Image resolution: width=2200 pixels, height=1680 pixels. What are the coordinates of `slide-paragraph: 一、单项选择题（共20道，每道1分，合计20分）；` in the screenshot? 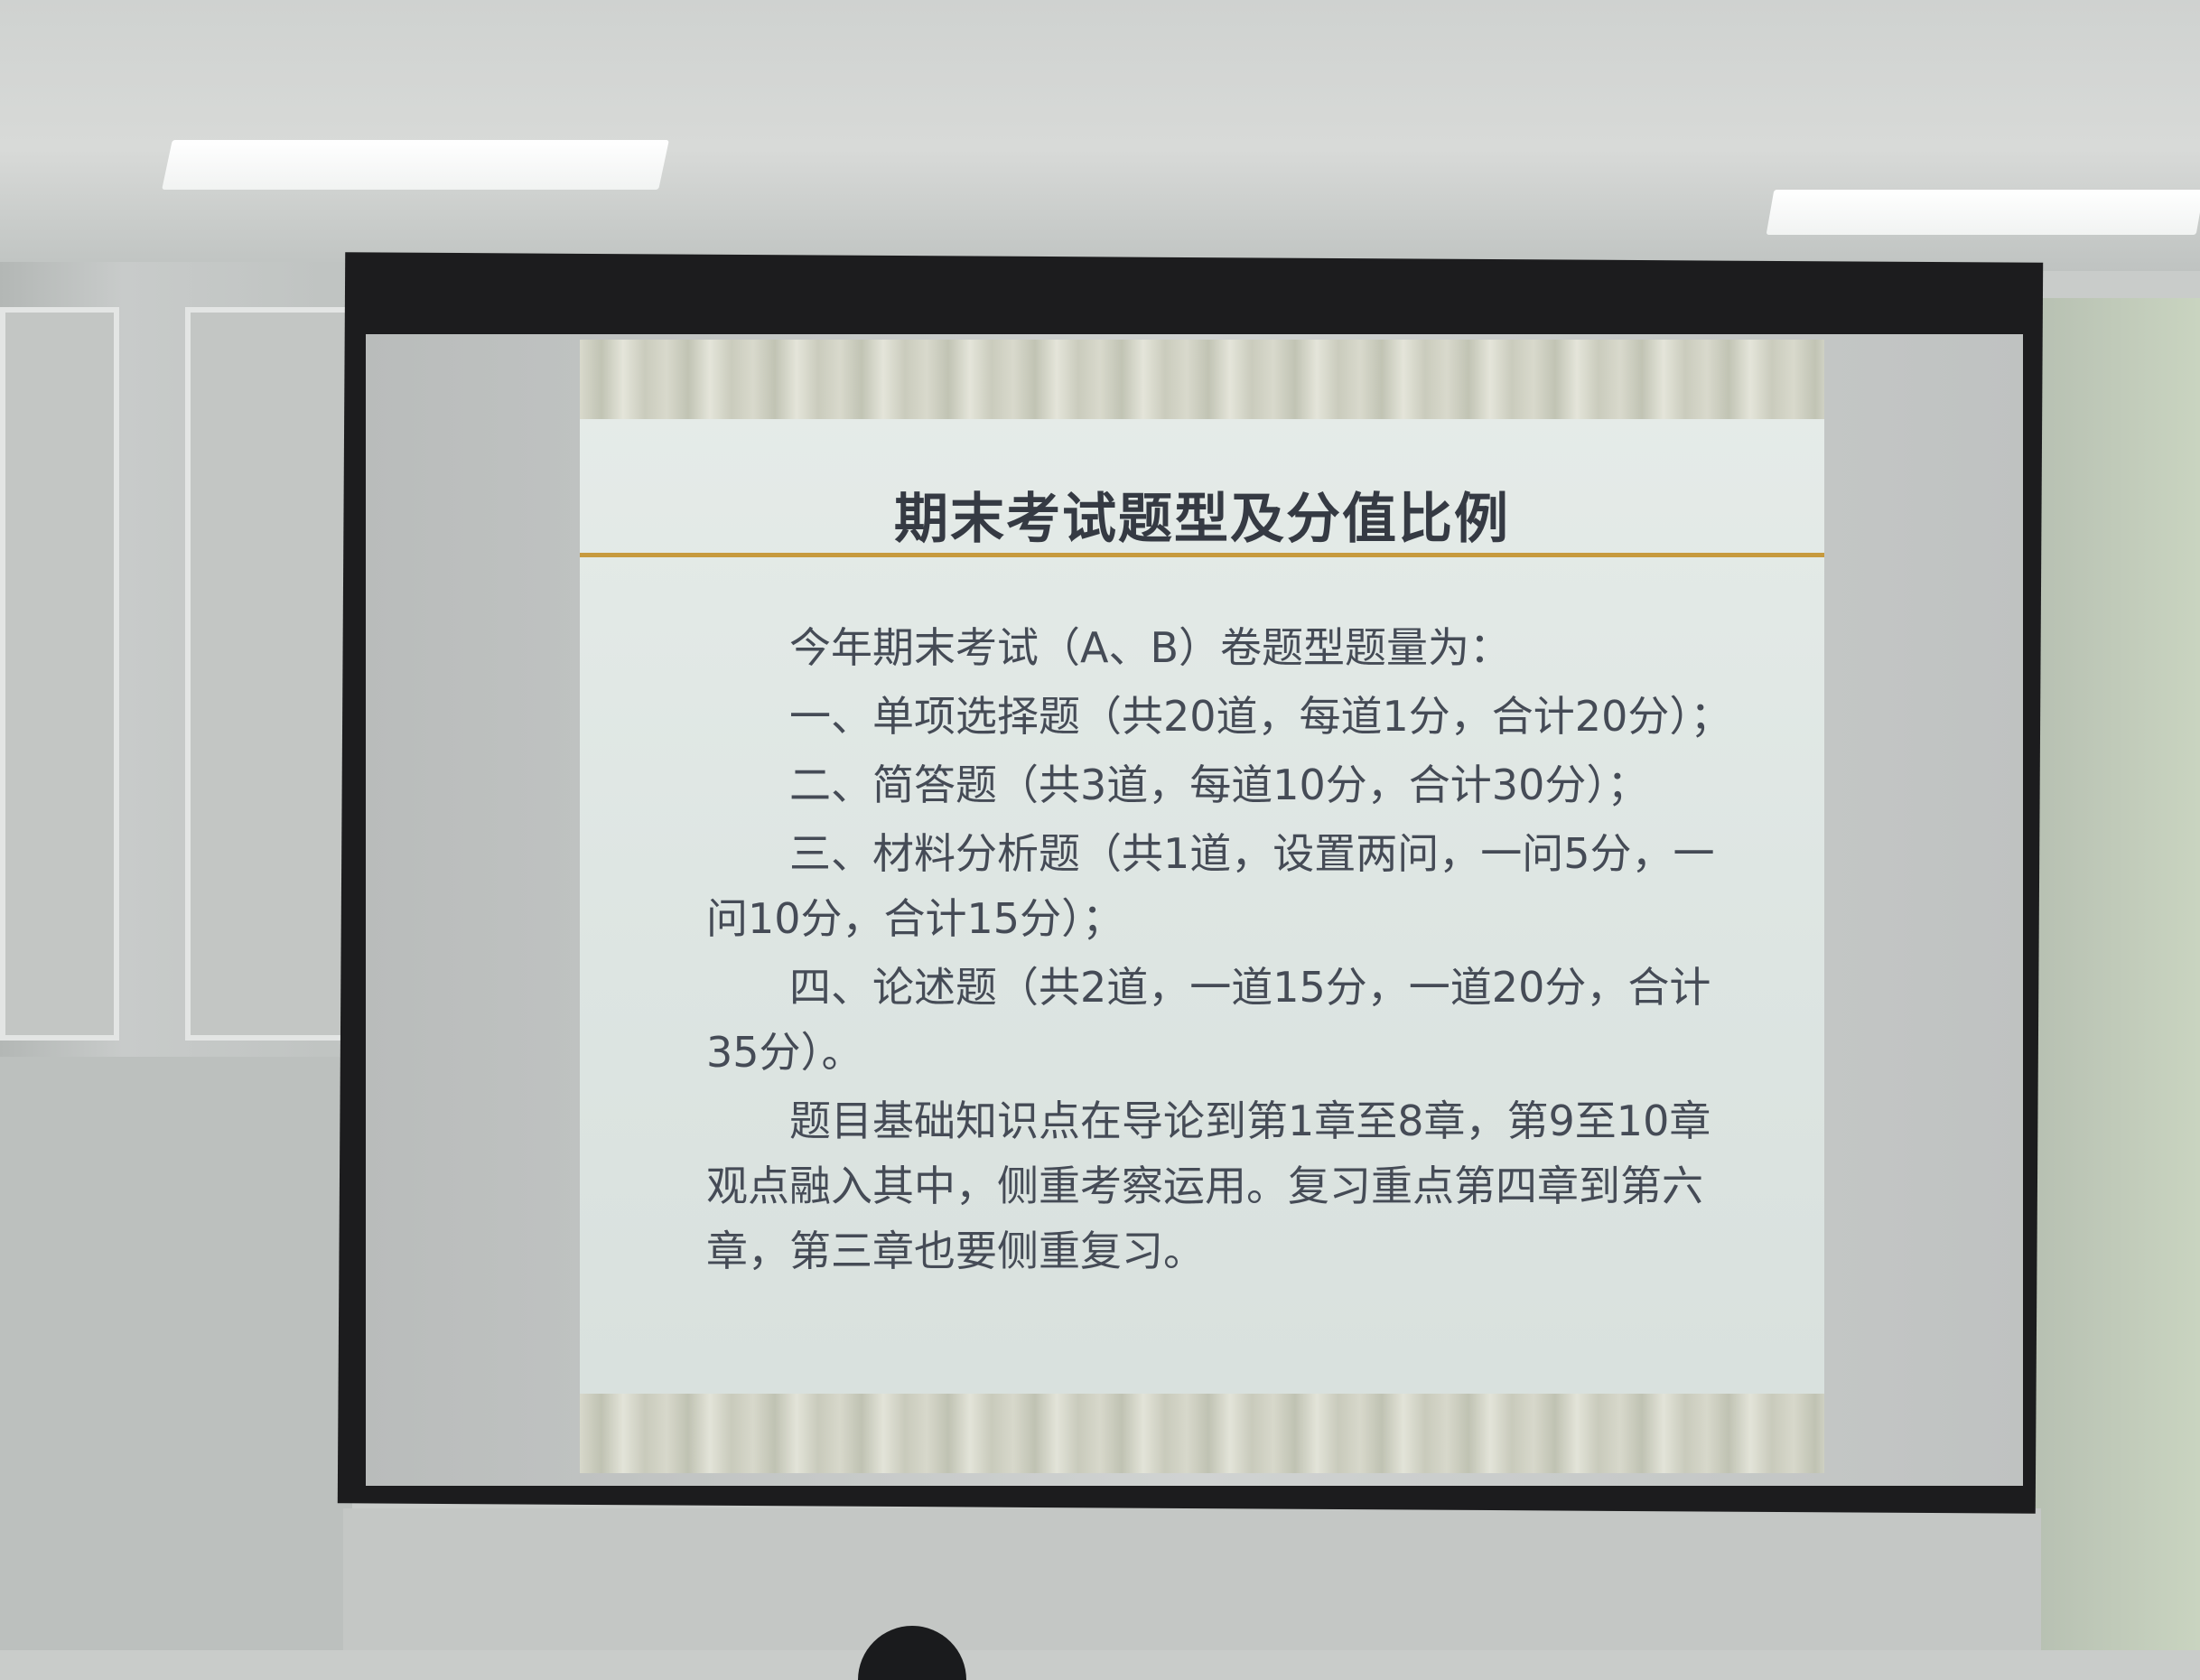 It's located at (1260, 716).